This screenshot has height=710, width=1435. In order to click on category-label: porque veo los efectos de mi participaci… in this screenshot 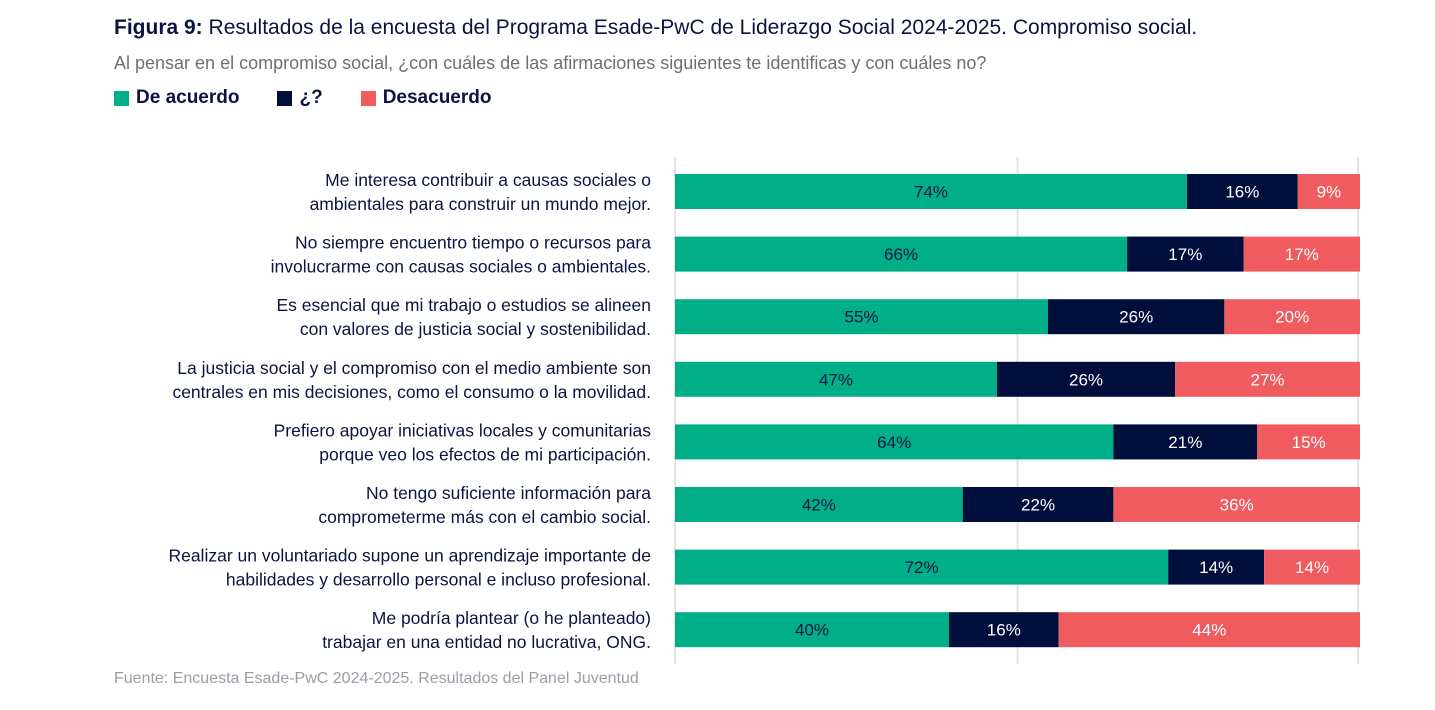, I will do `click(485, 454)`.